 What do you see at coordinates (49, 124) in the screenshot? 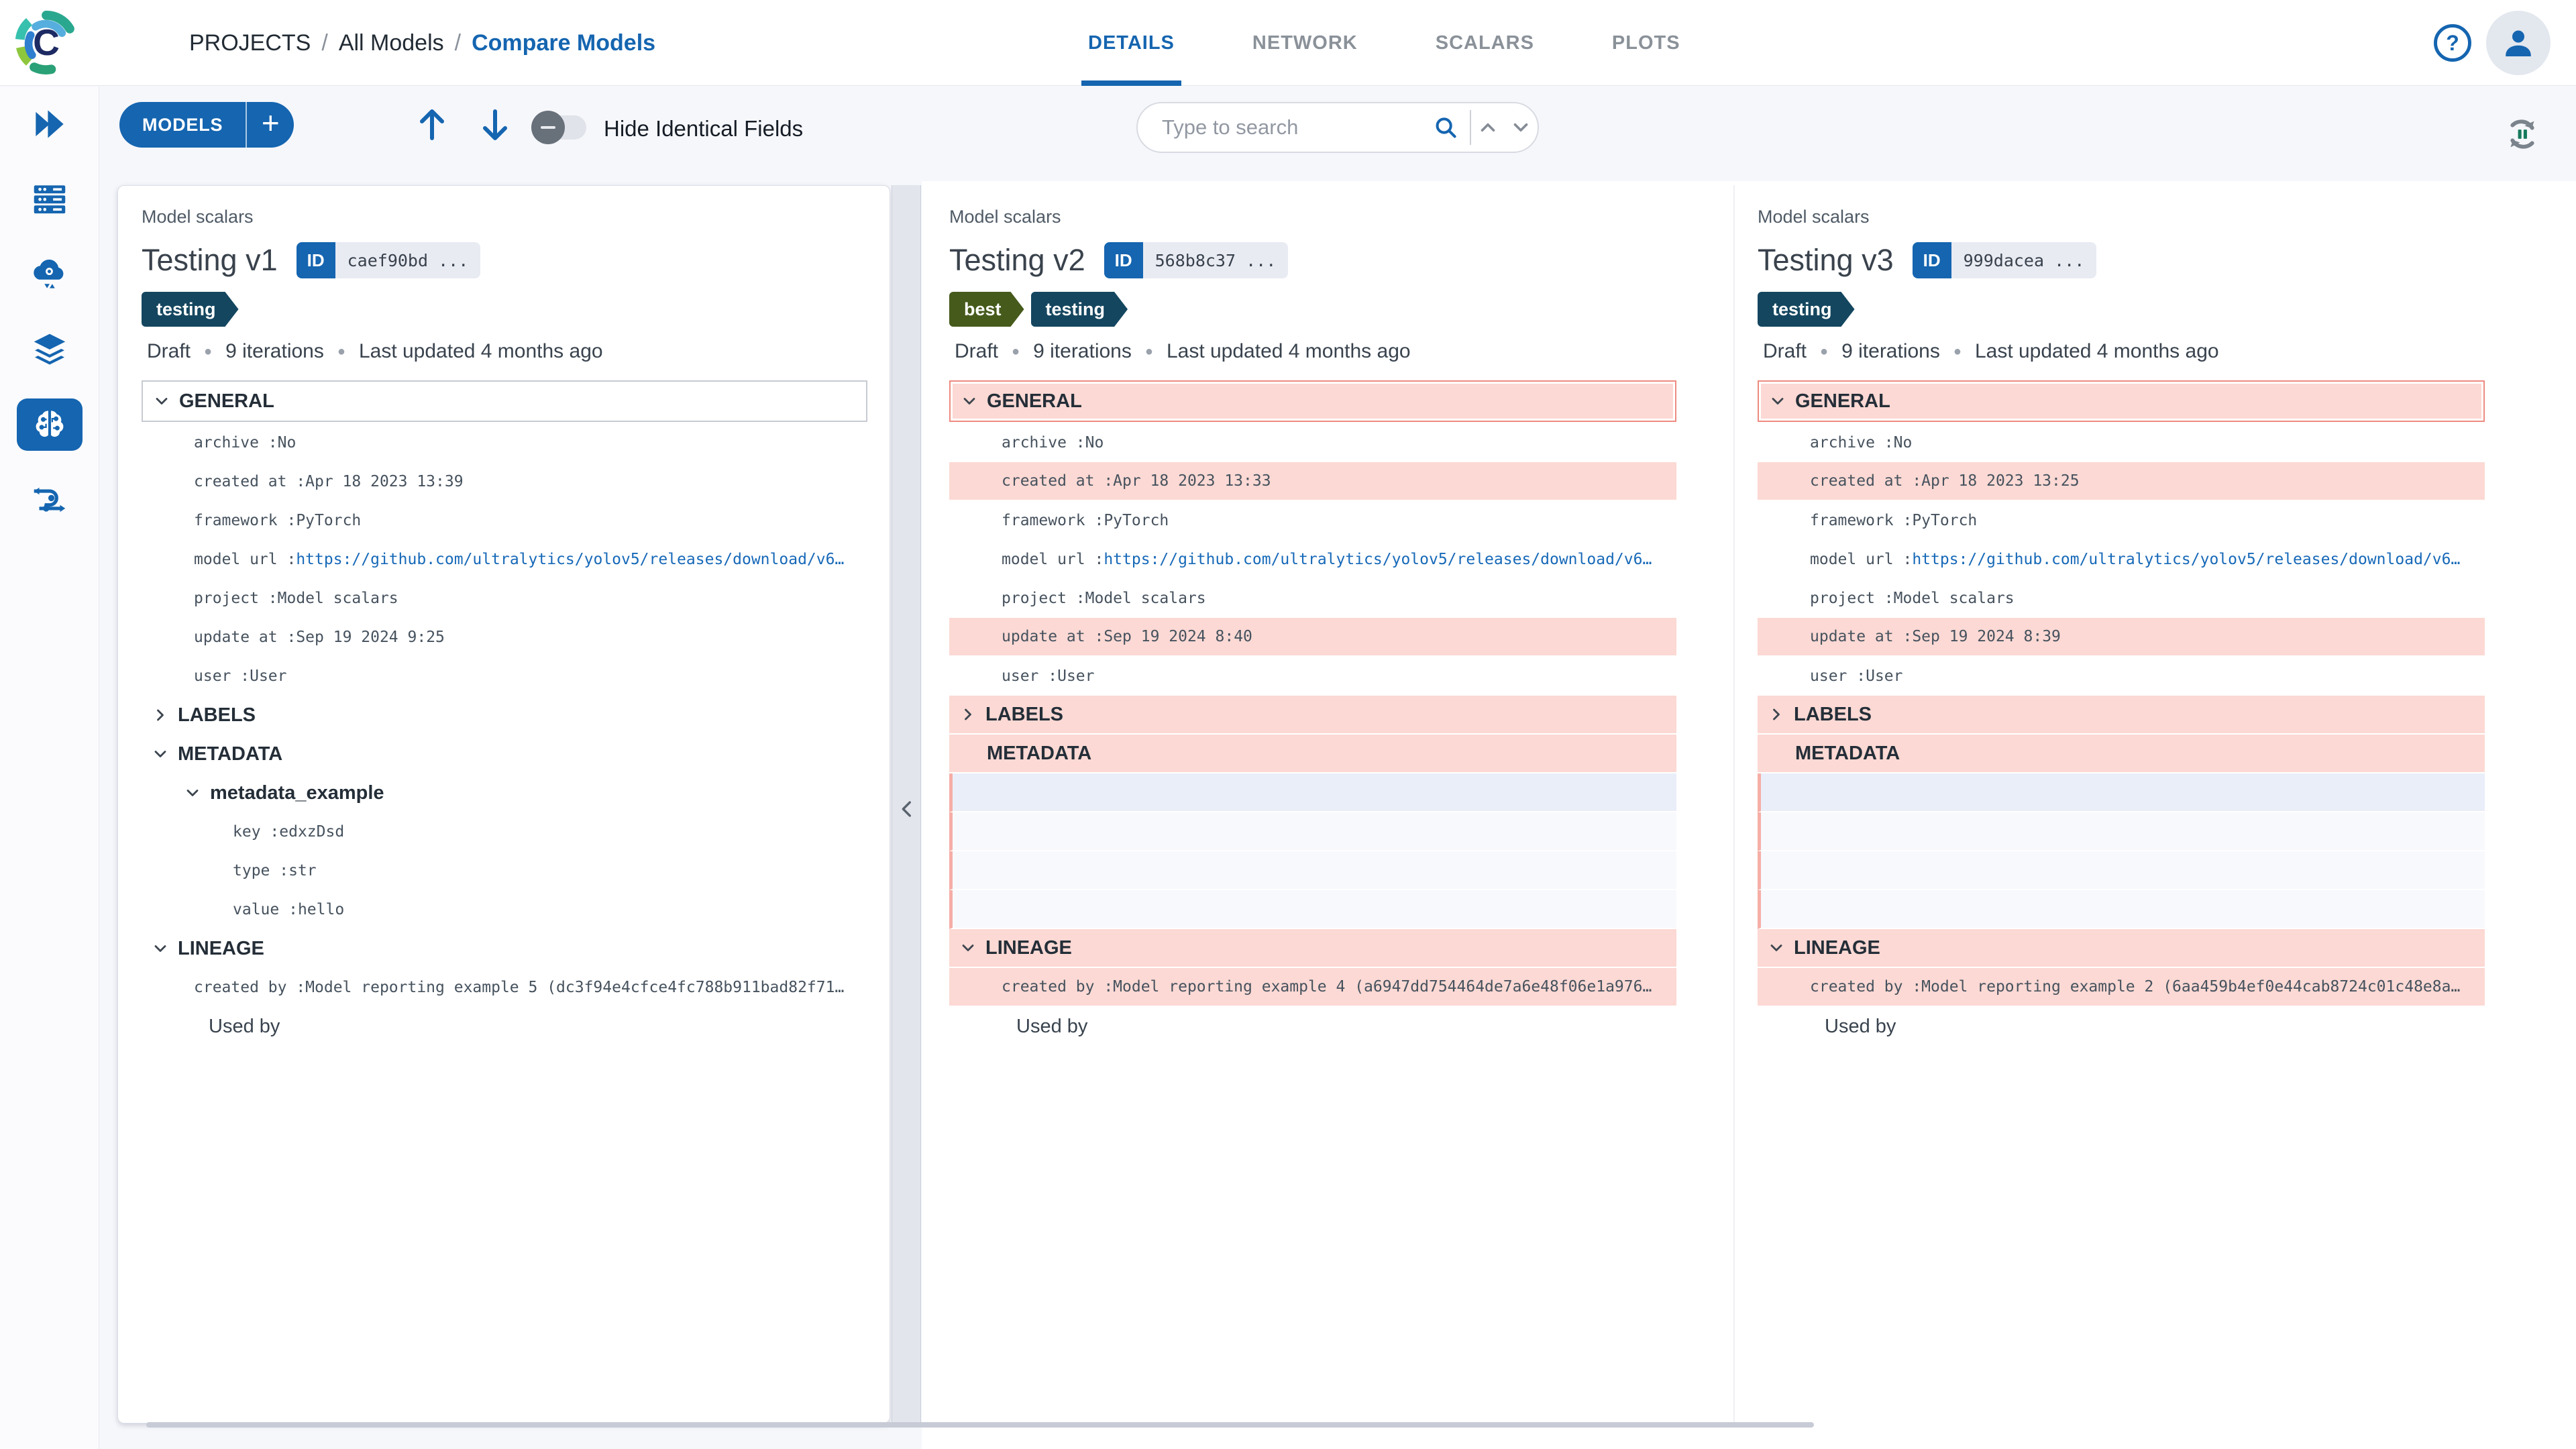
I see `sidebar-item-quickstart` at bounding box center [49, 124].